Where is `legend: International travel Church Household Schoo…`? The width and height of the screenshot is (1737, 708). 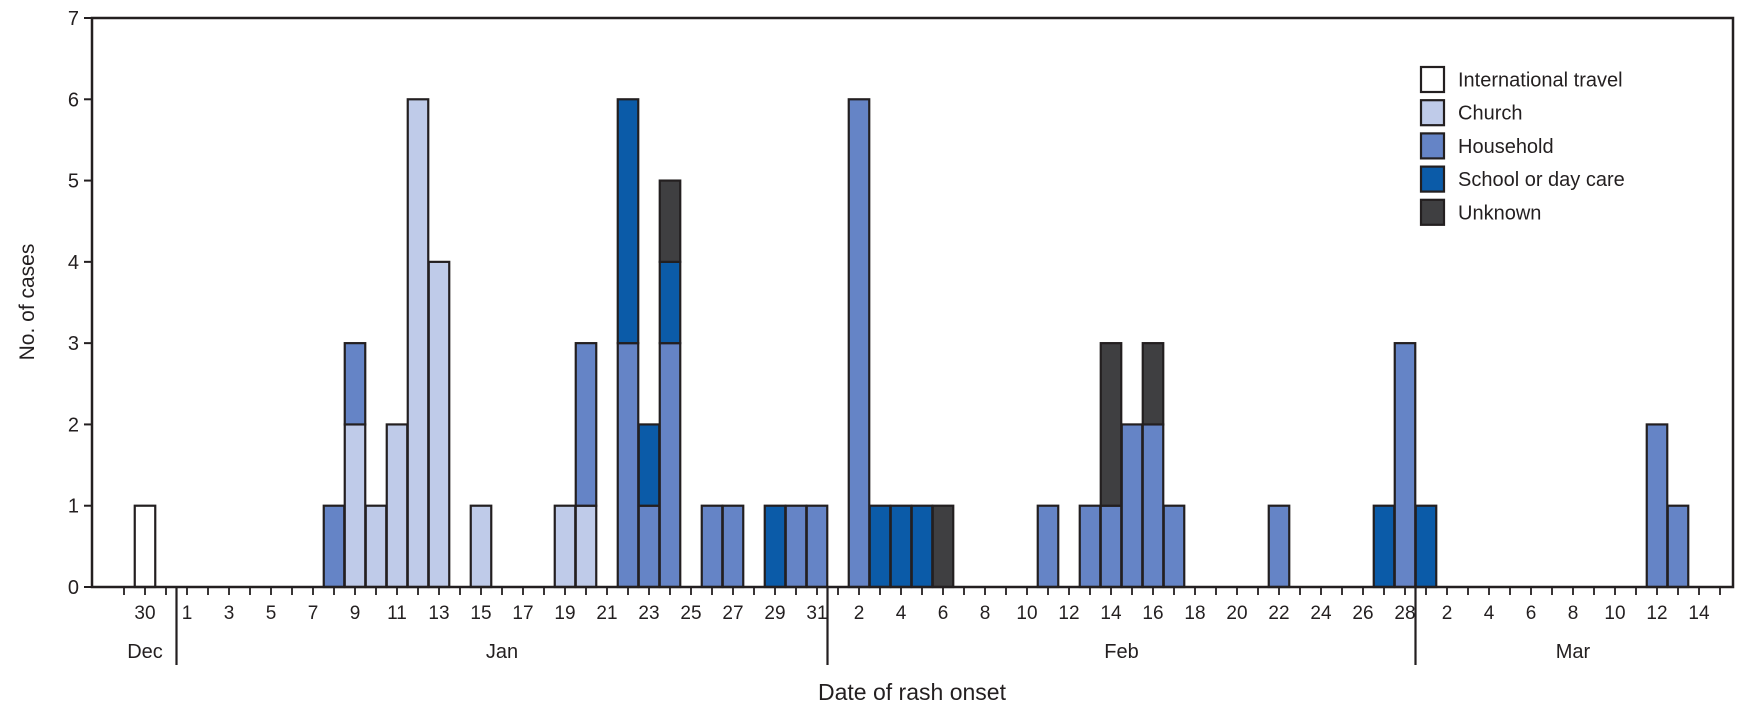 legend: International travel Church Household Schoo… is located at coordinates (1522, 145).